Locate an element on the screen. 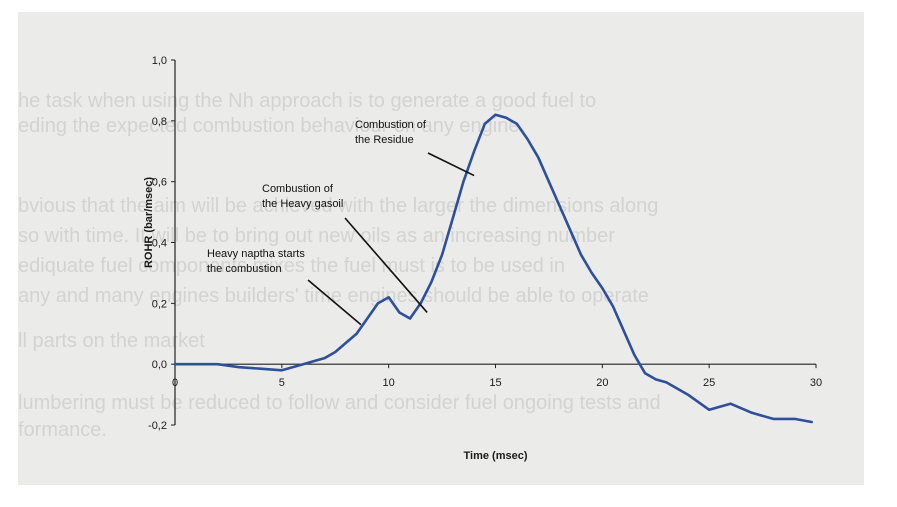 The width and height of the screenshot is (897, 507). x-tick-label: 0 is located at coordinates (175, 383).